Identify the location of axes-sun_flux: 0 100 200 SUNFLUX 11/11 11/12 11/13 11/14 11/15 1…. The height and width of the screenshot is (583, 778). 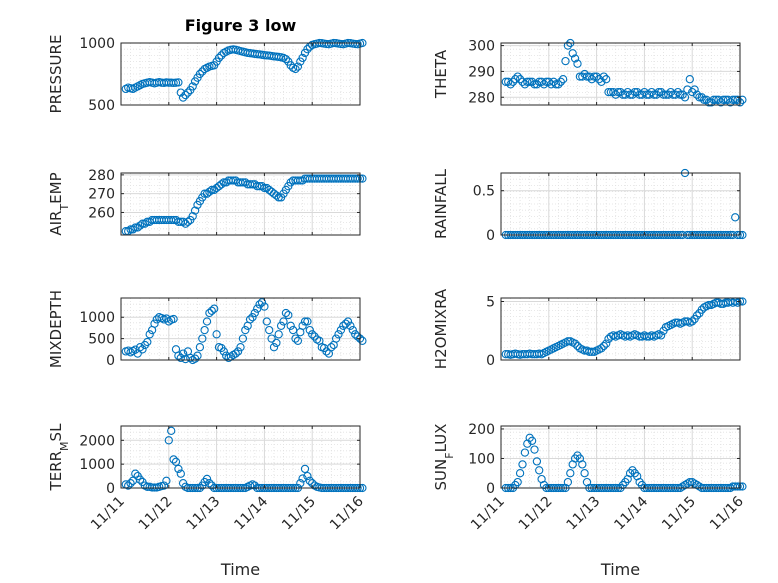
(589, 500).